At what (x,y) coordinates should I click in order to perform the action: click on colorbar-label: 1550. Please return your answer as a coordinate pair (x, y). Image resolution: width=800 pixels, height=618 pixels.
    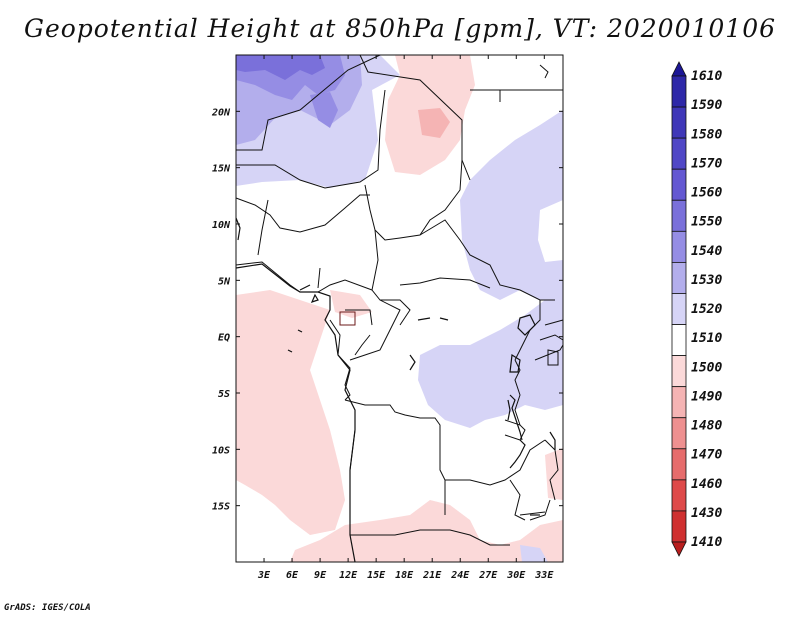
    Looking at the image, I should click on (706, 222).